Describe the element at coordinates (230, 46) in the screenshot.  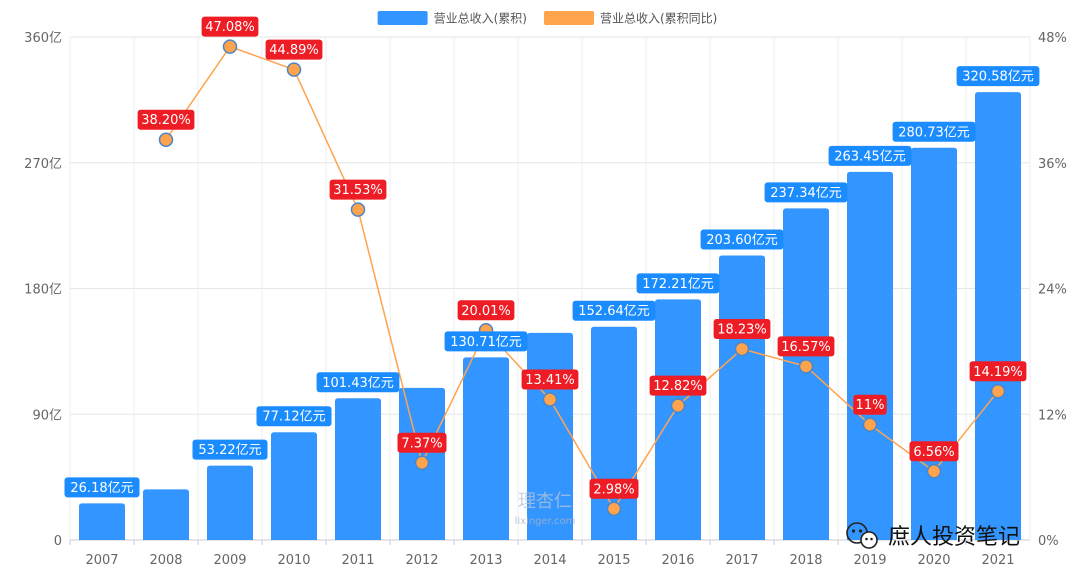
I see `growth-point-2009` at that location.